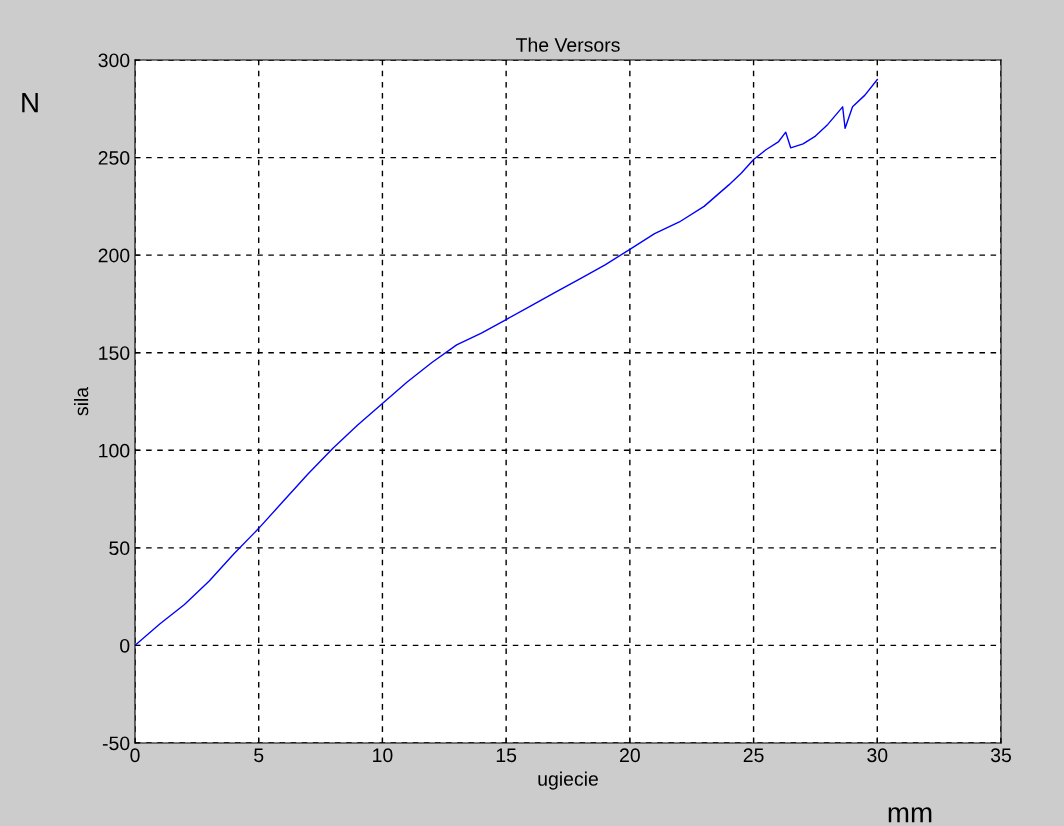  What do you see at coordinates (114, 60) in the screenshot?
I see `y-tick-label: 300` at bounding box center [114, 60].